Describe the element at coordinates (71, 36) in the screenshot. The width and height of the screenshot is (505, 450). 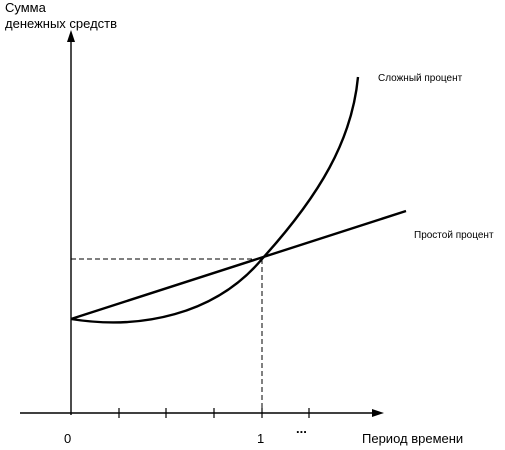
I see `y-axis-arrow` at that location.